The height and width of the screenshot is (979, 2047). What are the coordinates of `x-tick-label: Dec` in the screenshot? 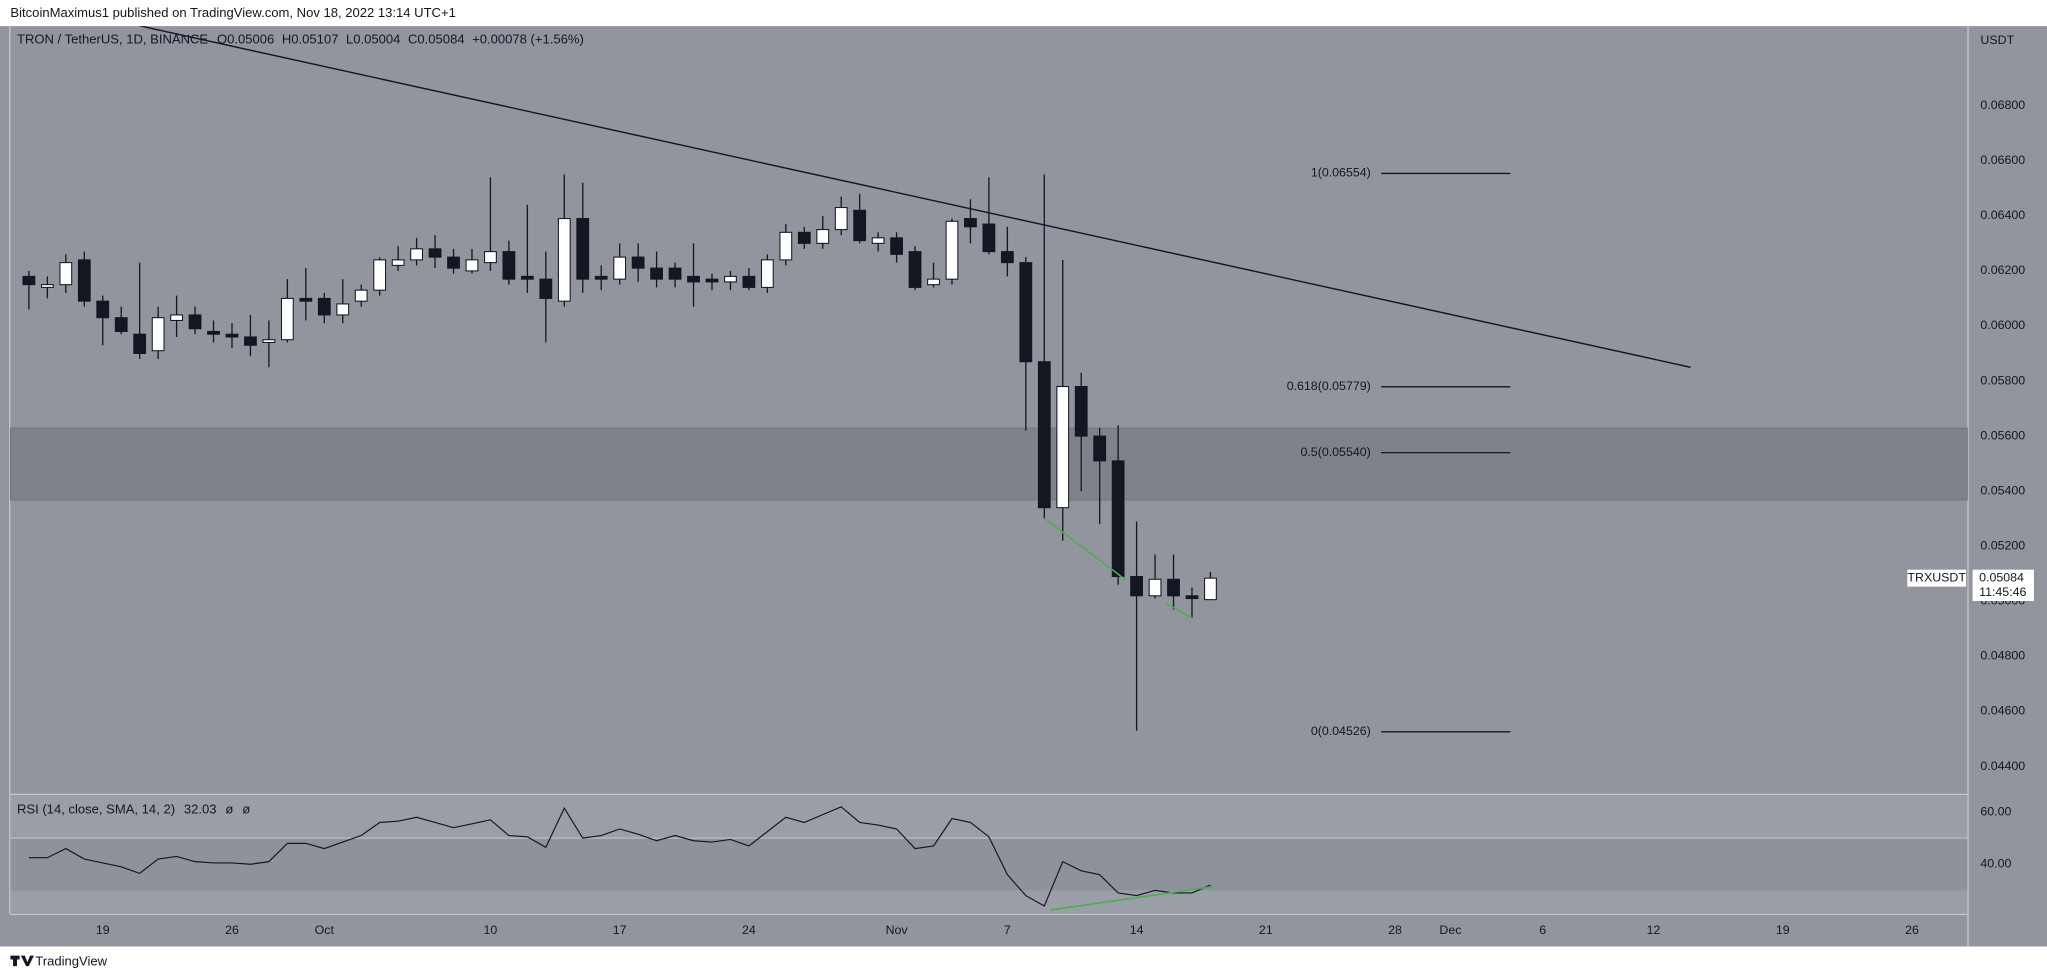 It's located at (1450, 930).